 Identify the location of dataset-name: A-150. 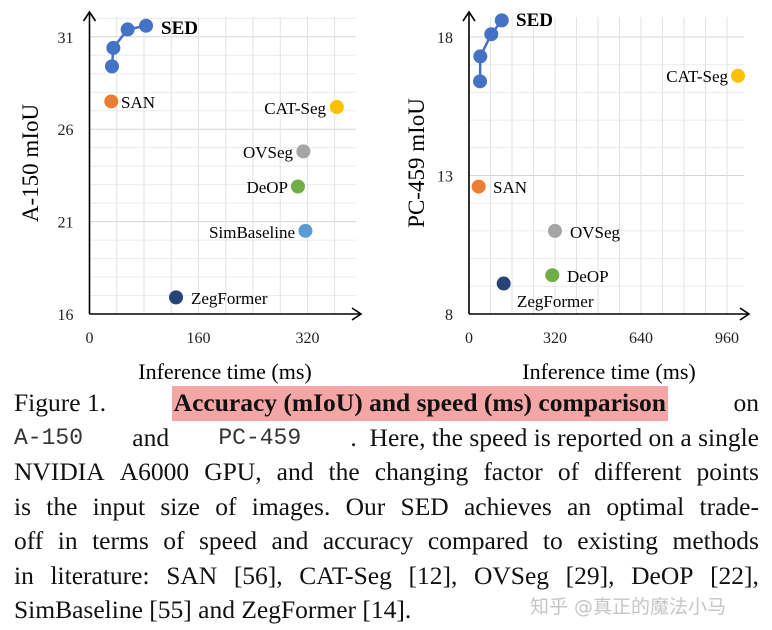
(49, 437).